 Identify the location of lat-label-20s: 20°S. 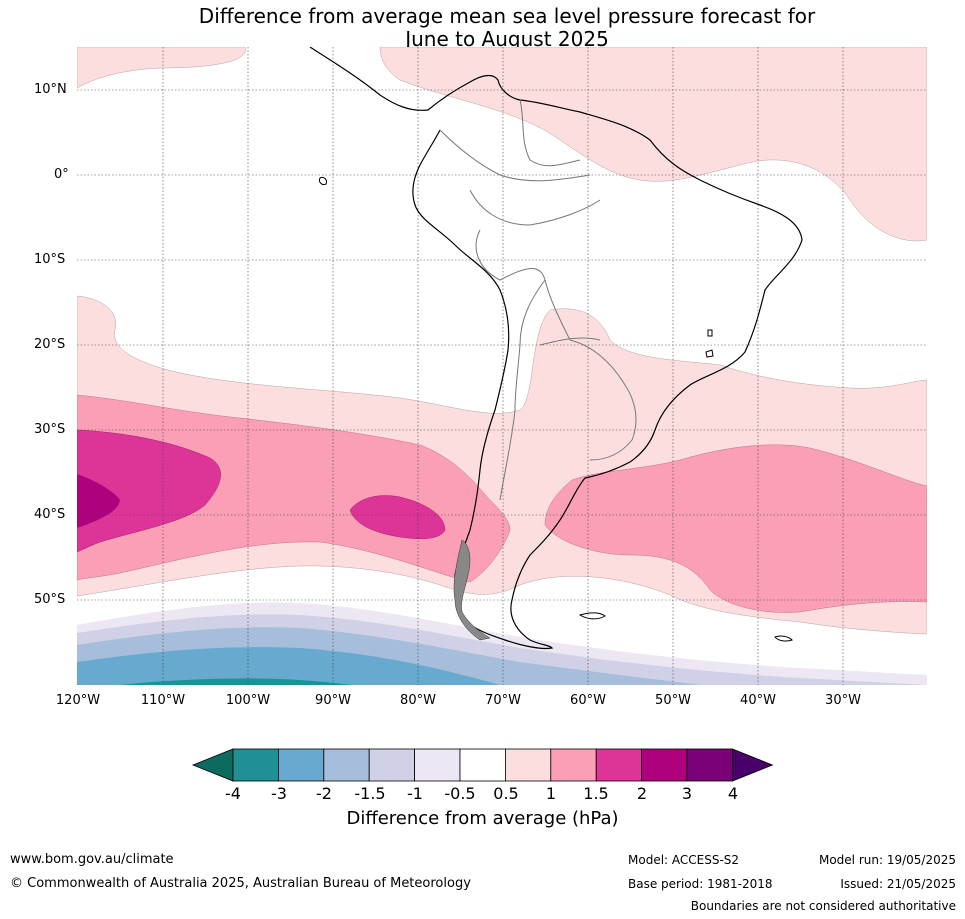
(50, 344).